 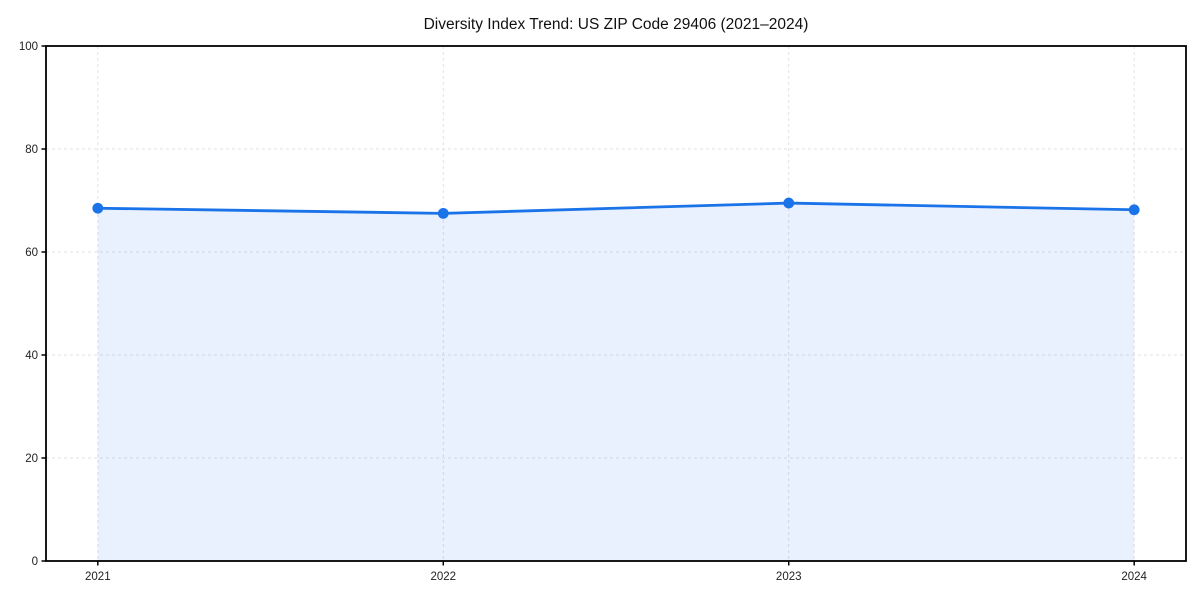 What do you see at coordinates (789, 577) in the screenshot?
I see `x-tick-label: 2023` at bounding box center [789, 577].